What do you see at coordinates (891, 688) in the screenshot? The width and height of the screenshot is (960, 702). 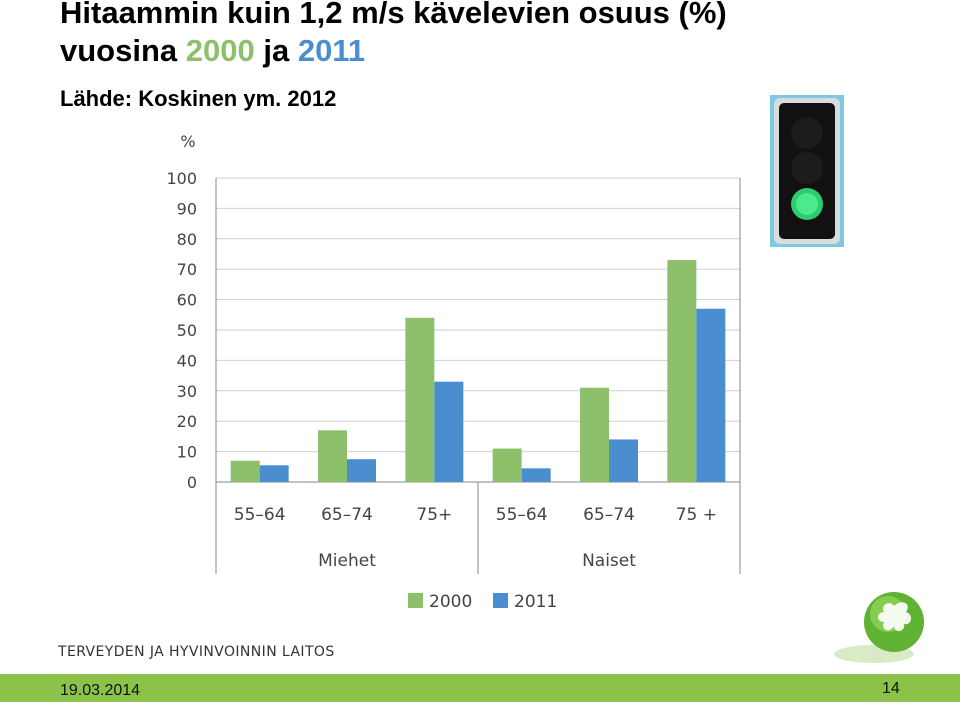 I see `page-number: 14` at bounding box center [891, 688].